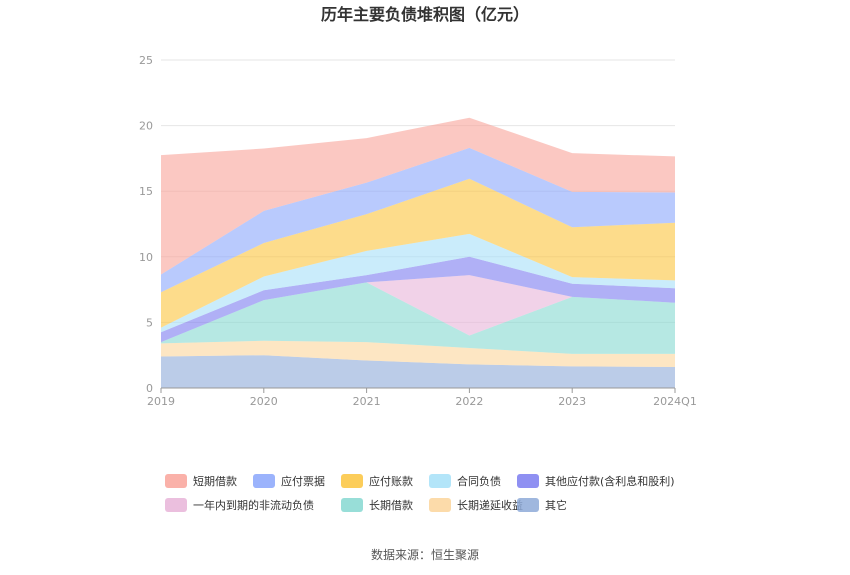 Image resolution: width=850 pixels, height=575 pixels. What do you see at coordinates (391, 481) in the screenshot?
I see `legend-label: 应付账款` at bounding box center [391, 481].